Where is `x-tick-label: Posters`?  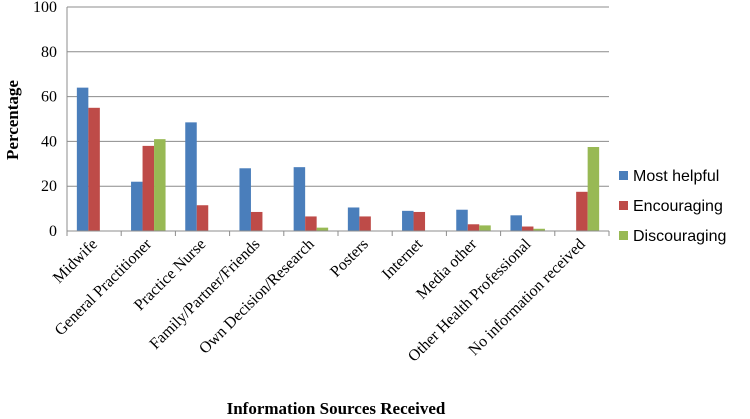 x-tick-label: Posters is located at coordinates (349, 258).